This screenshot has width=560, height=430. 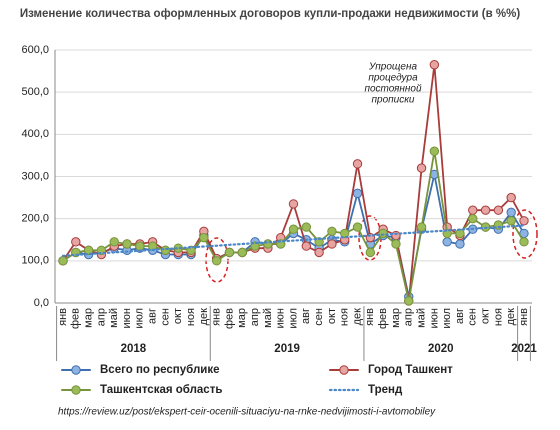 What do you see at coordinates (41, 303) in the screenshot?
I see `y-tick-label: 0,0` at bounding box center [41, 303].